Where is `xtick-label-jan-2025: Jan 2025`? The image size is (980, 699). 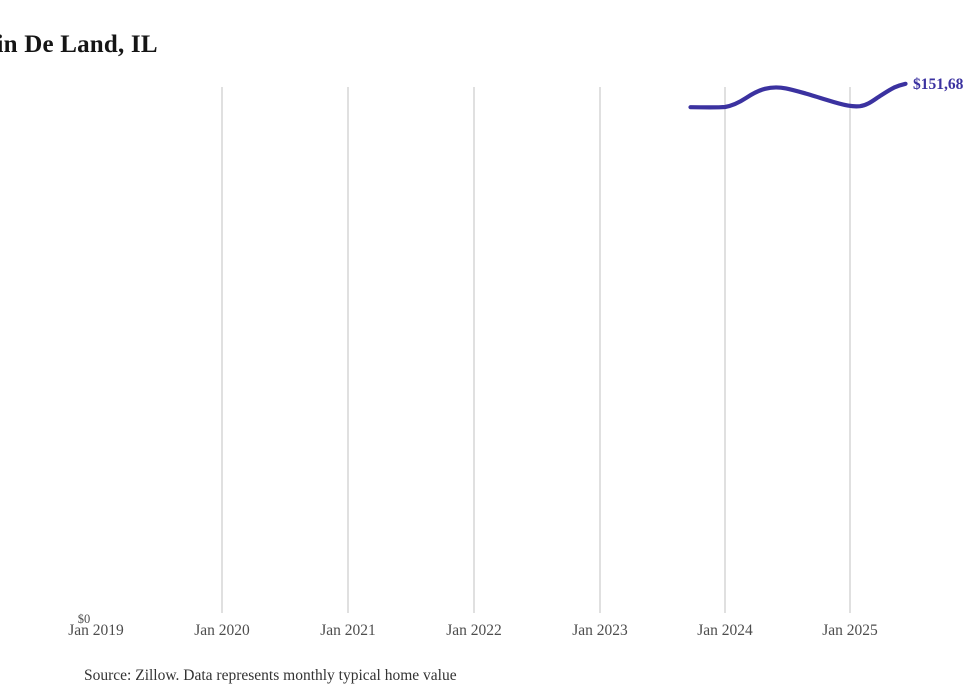
xtick-label-jan-2025: Jan 2025 is located at coordinates (850, 630).